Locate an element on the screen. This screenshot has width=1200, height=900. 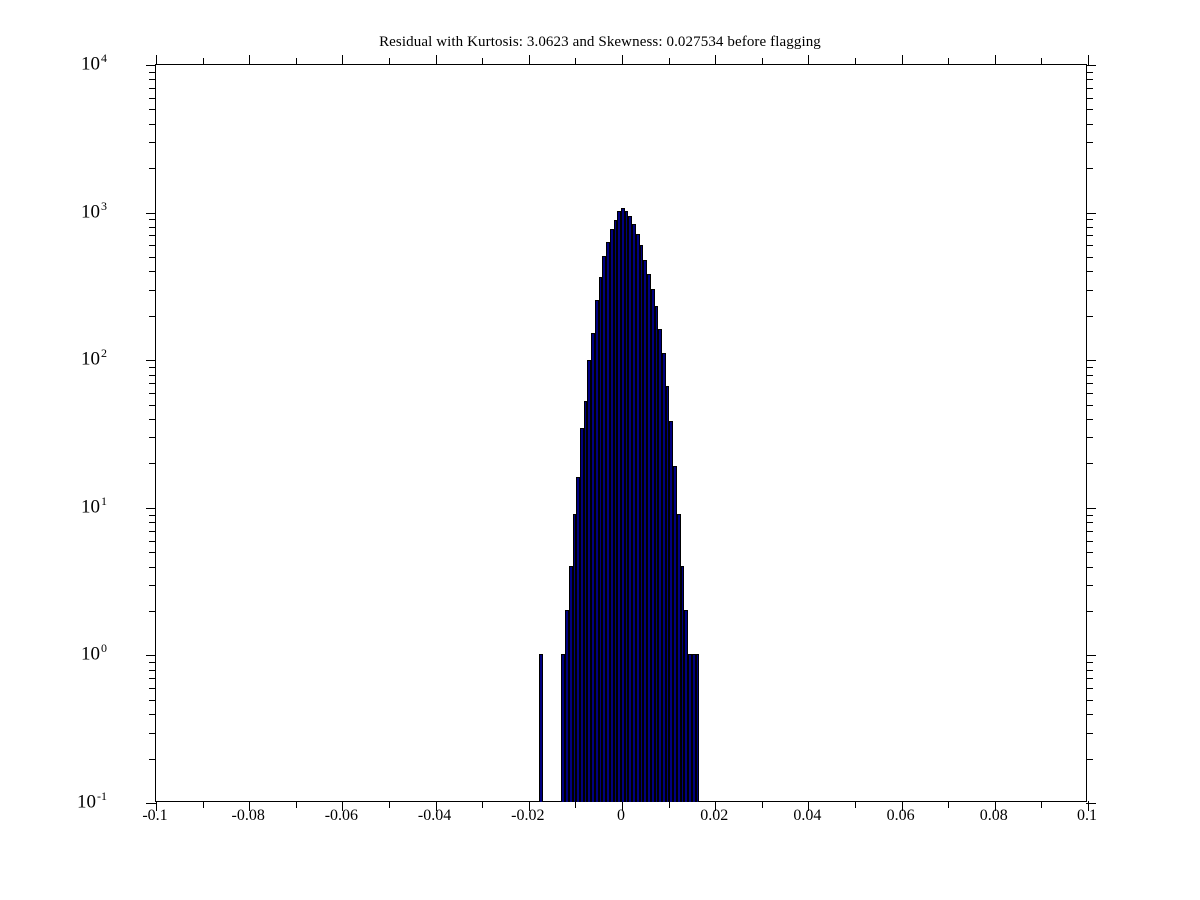
x-axis-tick-label: -0.04 is located at coordinates (434, 815).